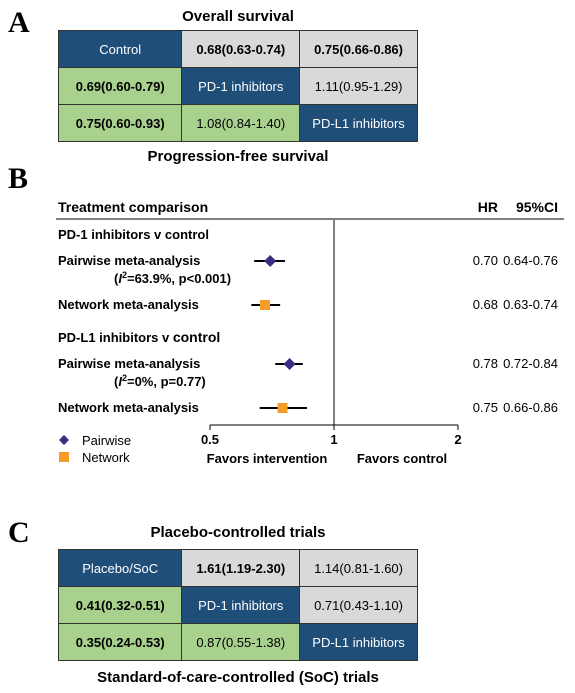 Image resolution: width=575 pixels, height=693 pixels. Describe the element at coordinates (485, 304) in the screenshot. I see `hr-value: 0.68` at that location.